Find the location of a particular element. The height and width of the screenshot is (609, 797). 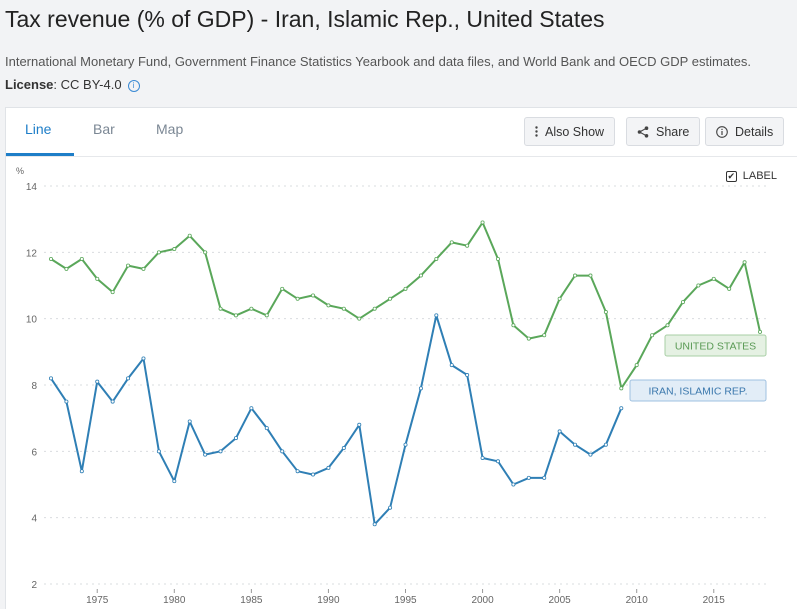

license-line: License: CC BY-4.0 i is located at coordinates (72, 84).